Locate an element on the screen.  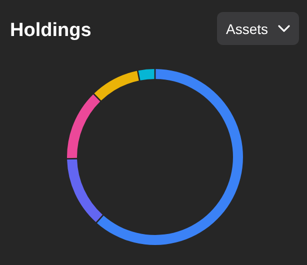
chart-title: Holdings is located at coordinates (51, 30).